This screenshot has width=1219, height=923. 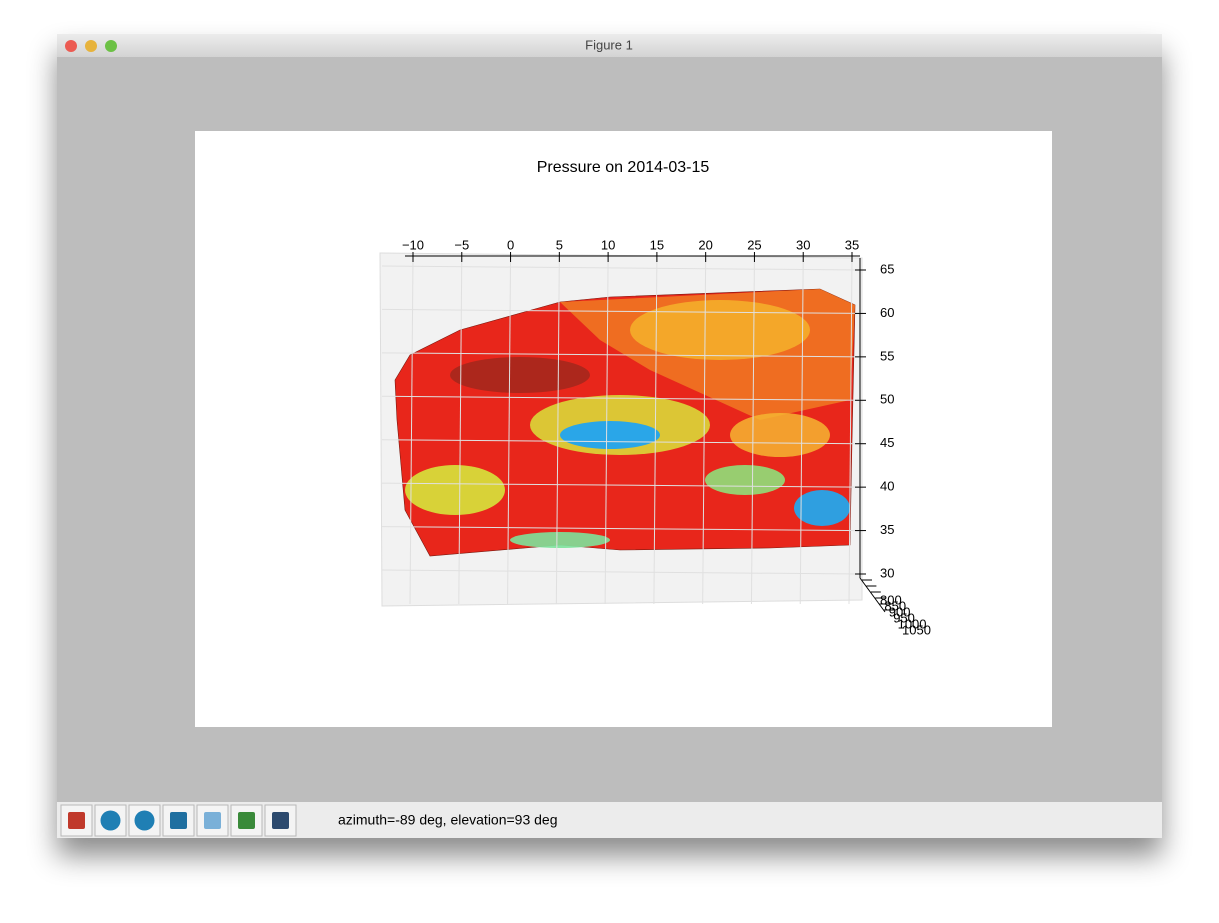 I want to click on z-tick-label: 900, so click(x=900, y=611).